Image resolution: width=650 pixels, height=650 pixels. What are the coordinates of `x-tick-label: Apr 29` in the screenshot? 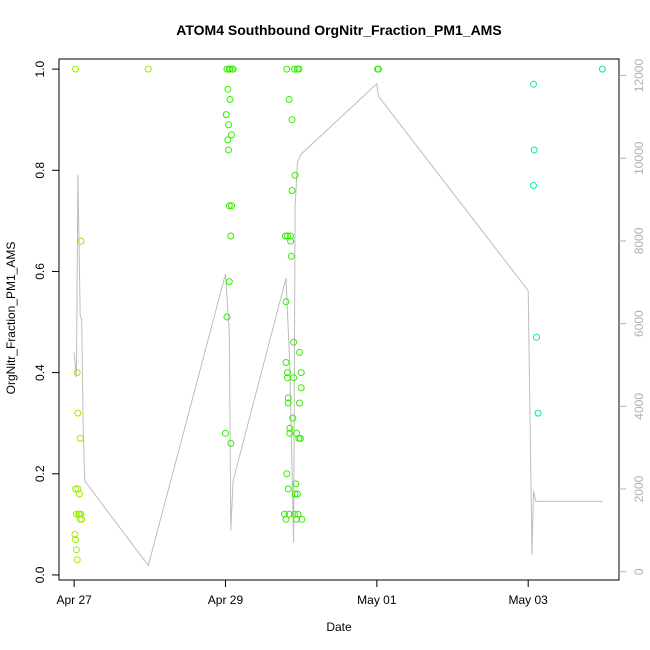 It's located at (226, 600).